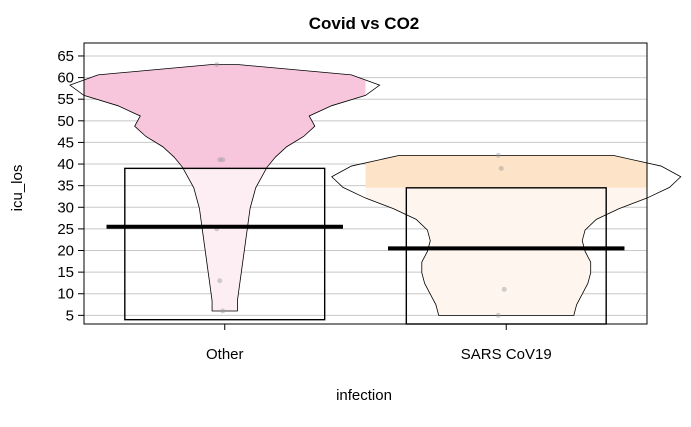 The width and height of the screenshot is (691, 427). Describe the element at coordinates (65, 99) in the screenshot. I see `y-tick-label: 55` at that location.